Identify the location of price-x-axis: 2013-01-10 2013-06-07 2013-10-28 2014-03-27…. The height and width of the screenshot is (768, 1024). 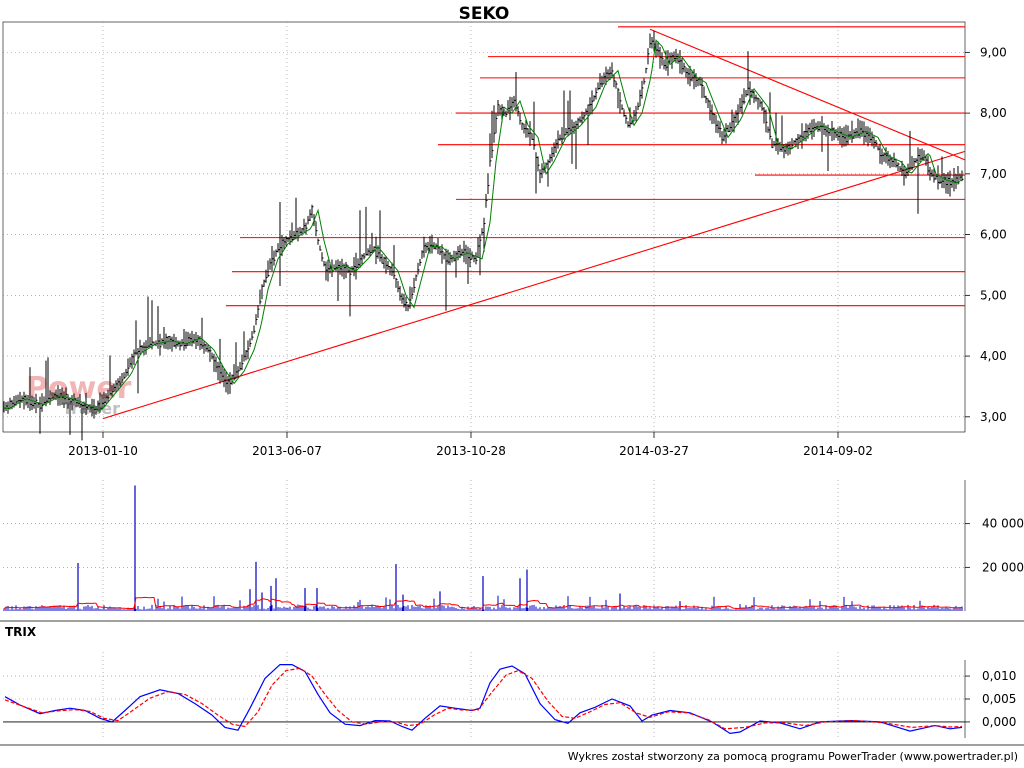
(470, 445).